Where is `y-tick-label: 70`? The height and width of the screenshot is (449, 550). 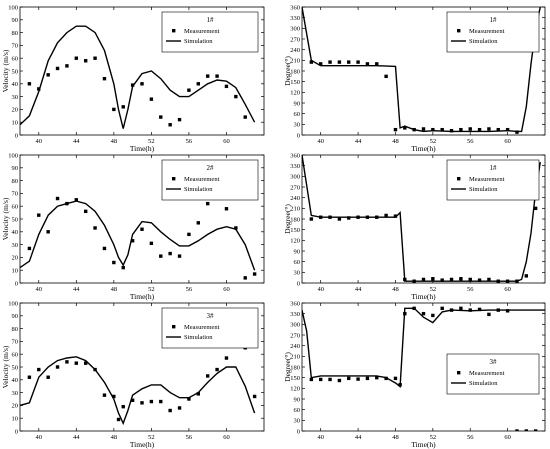
y-tick-label: 70 is located at coordinates (15, 194).